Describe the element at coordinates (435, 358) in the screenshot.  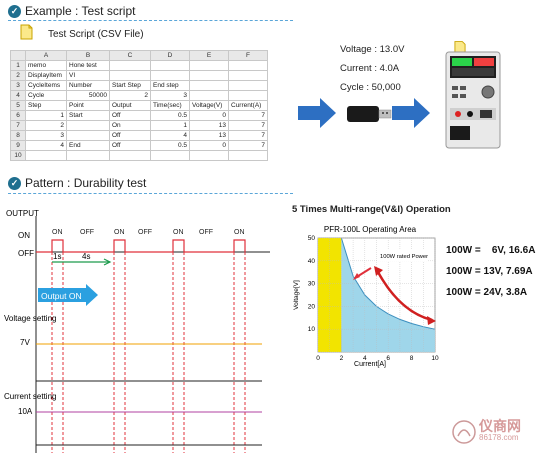
I see `chart-x-tick: 10` at that location.